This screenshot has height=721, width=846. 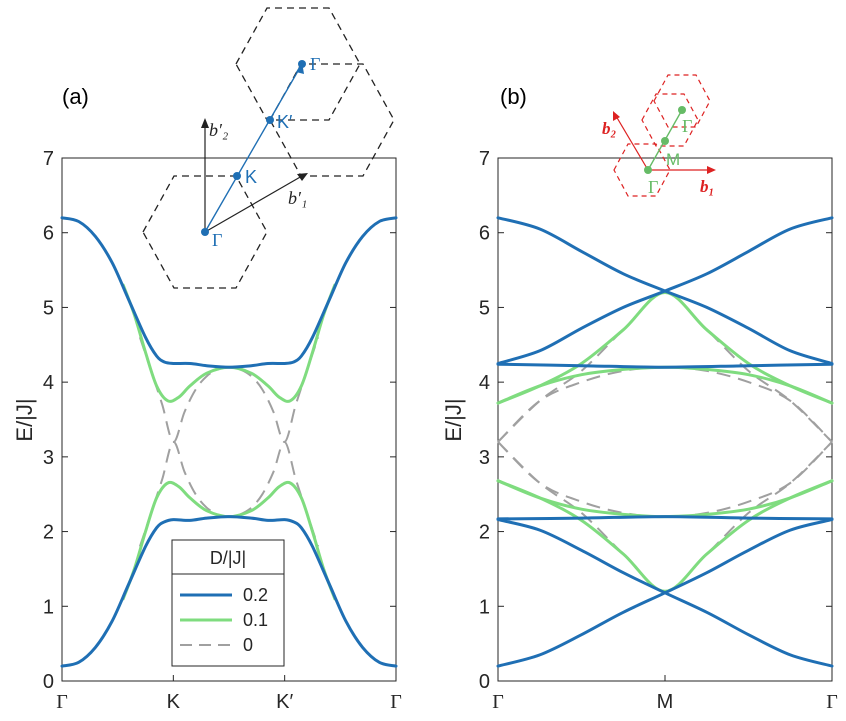 I want to click on panel-a-label: (a), so click(x=75, y=96).